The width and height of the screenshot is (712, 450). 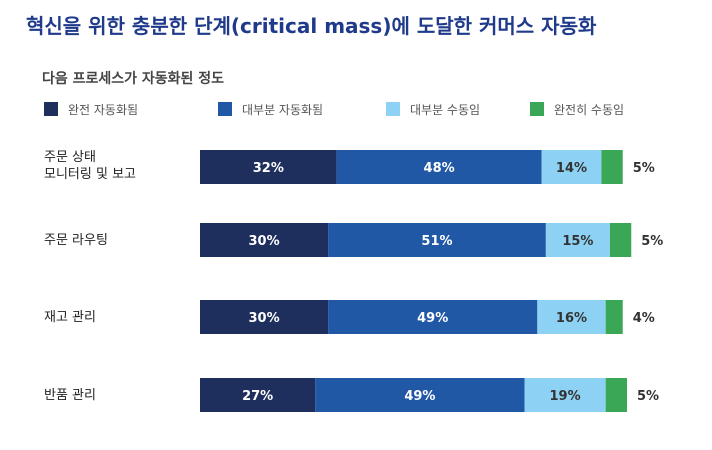 I want to click on bar-value-label-r0-s1: 48%, so click(x=439, y=168).